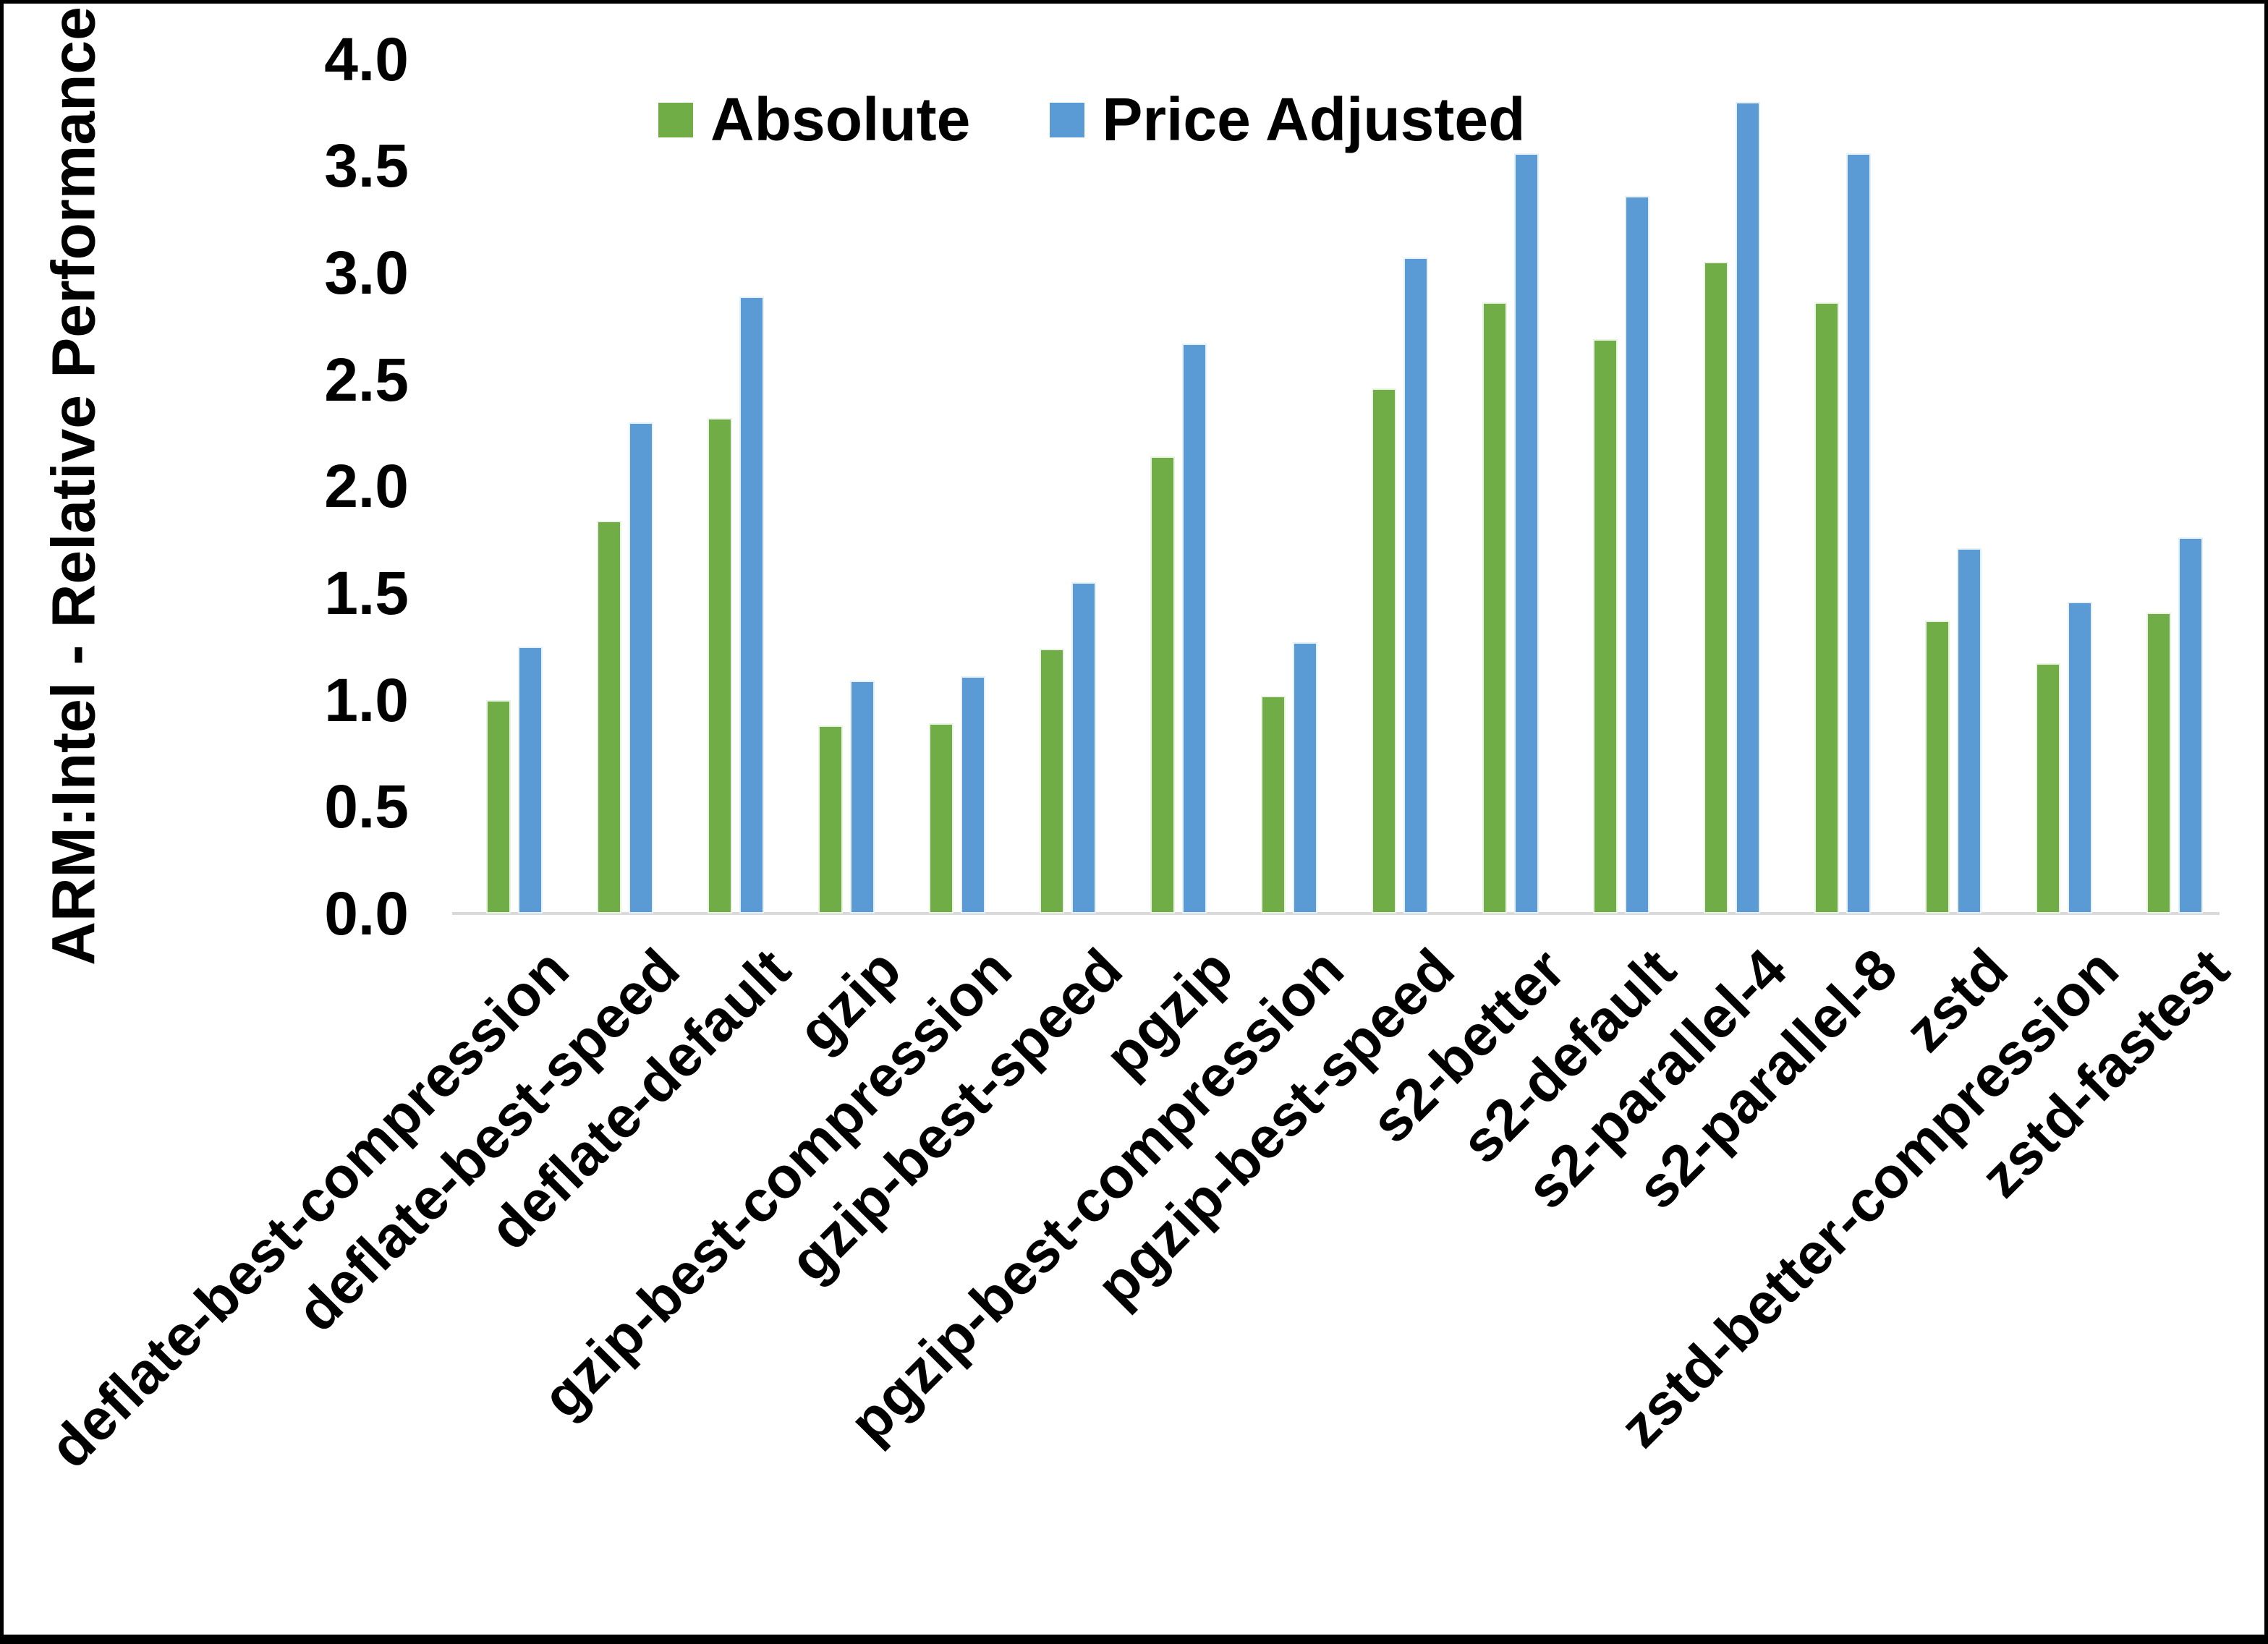 This screenshot has width=2268, height=1644. What do you see at coordinates (941, 818) in the screenshot?
I see `bar-absolute-gzip-best-compression` at bounding box center [941, 818].